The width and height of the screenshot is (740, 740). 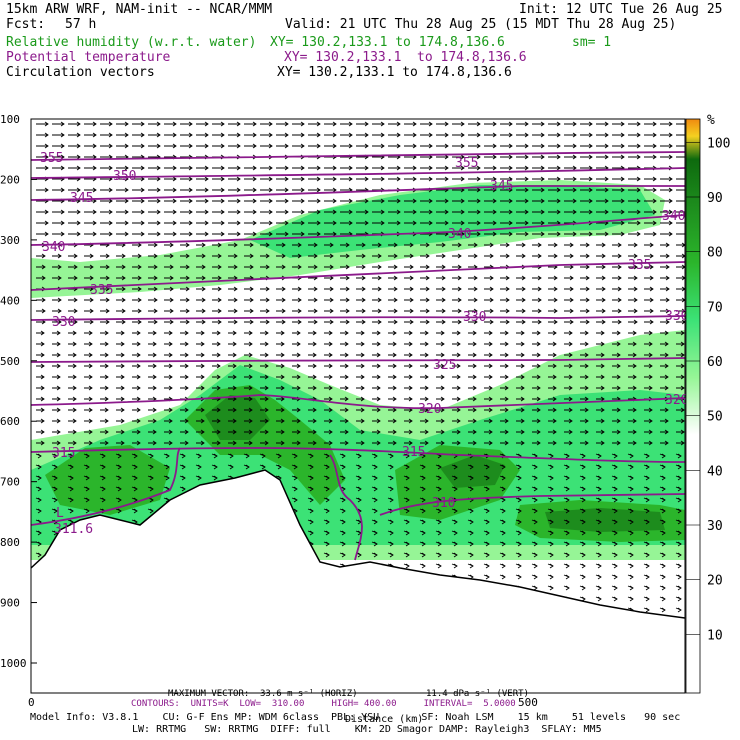 I want to click on theta-label: 355, so click(x=466, y=163).